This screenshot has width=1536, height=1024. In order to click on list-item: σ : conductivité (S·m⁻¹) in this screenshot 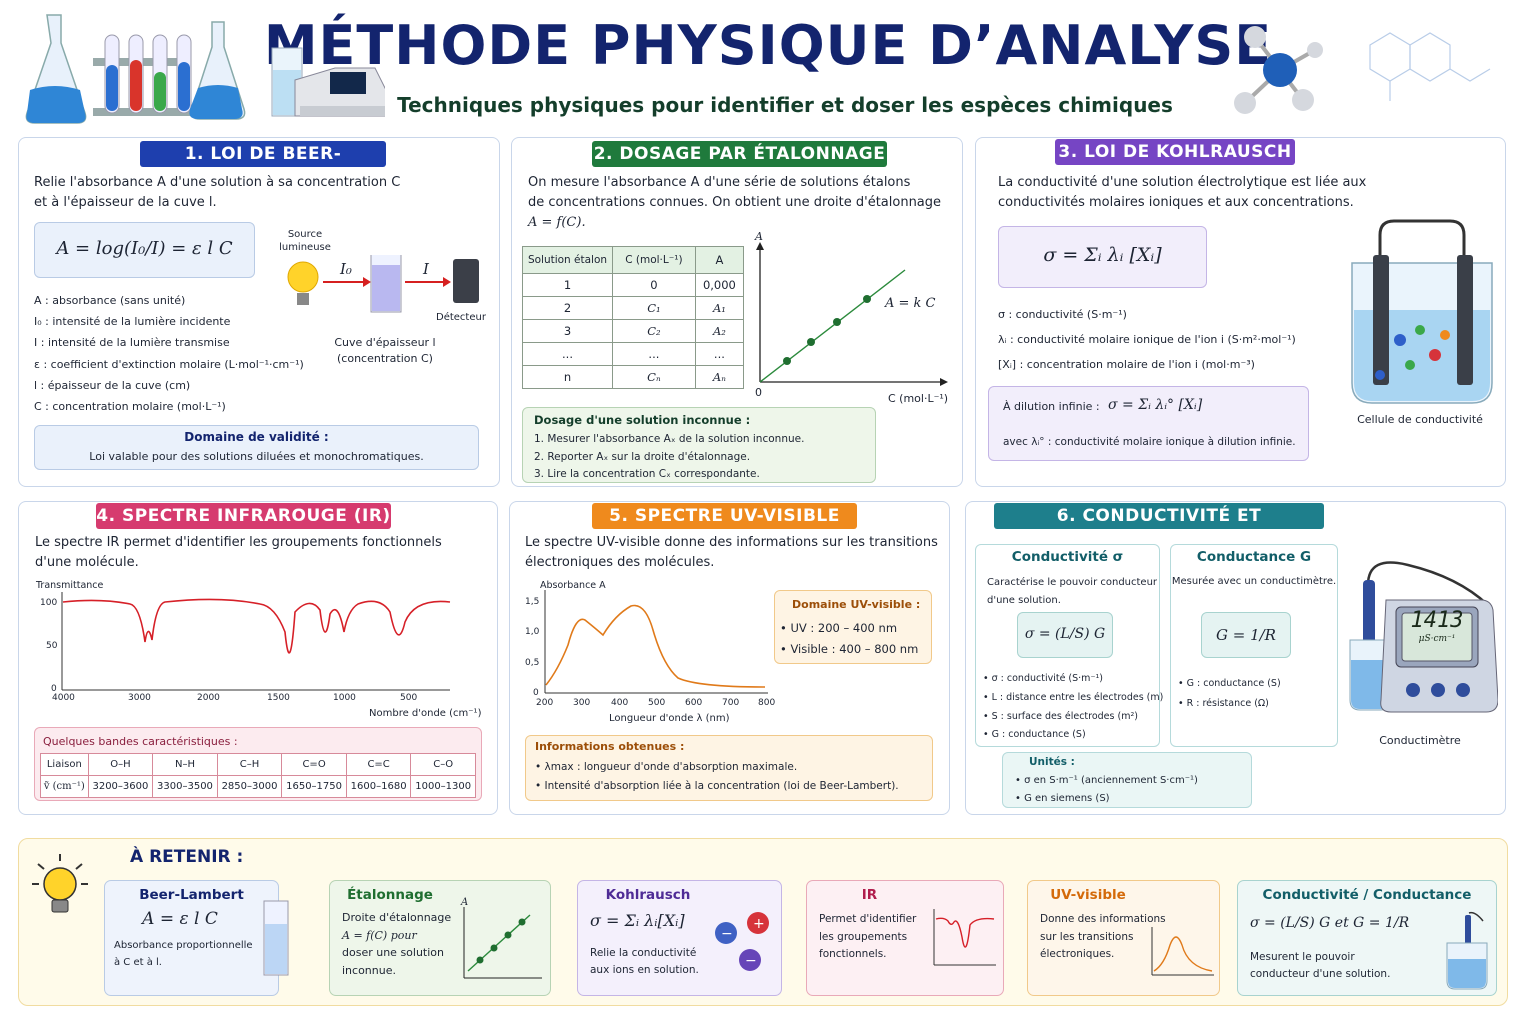, I will do `click(1062, 314)`.